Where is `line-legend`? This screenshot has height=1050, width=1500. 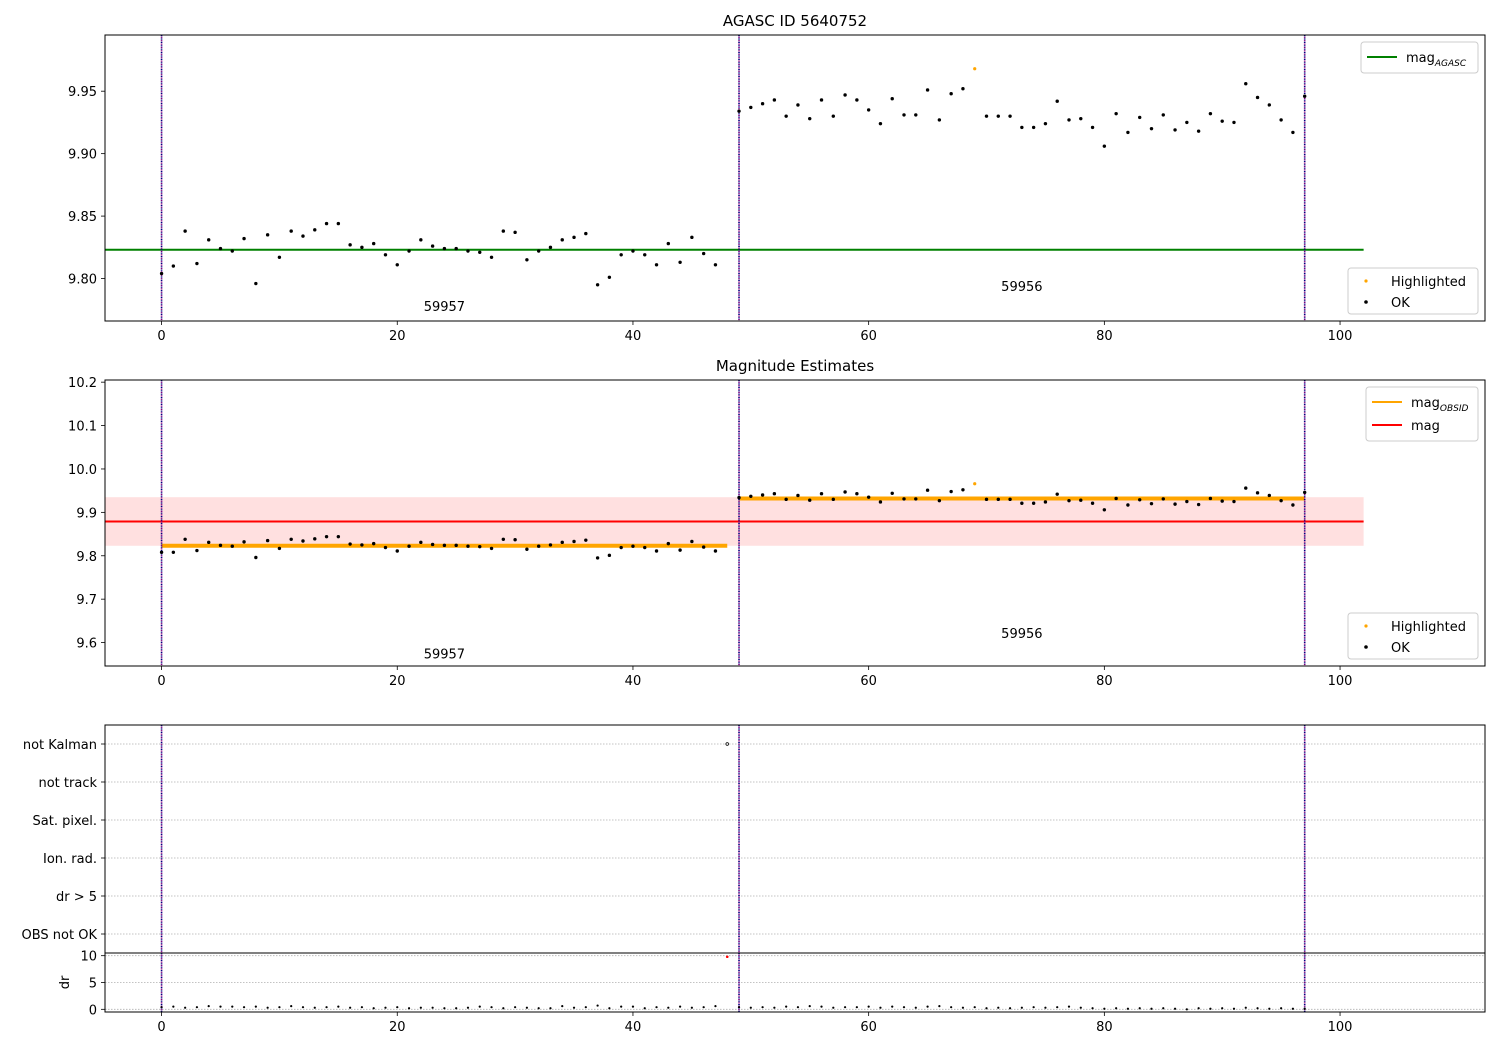
line-legend is located at coordinates (1422, 414).